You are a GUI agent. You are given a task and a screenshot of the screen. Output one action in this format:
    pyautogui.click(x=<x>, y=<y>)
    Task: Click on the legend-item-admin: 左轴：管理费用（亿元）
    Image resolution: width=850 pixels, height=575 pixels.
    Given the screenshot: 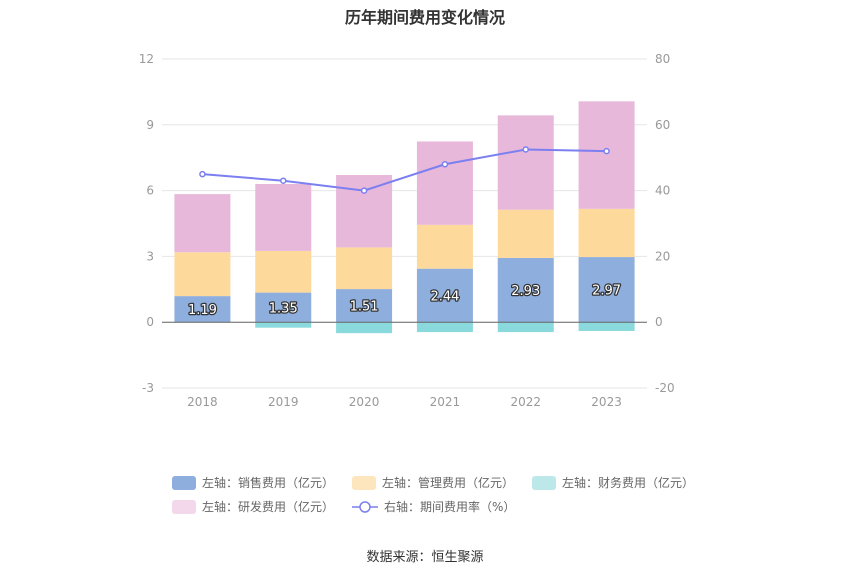 What is the action you would take?
    pyautogui.click(x=433, y=482)
    